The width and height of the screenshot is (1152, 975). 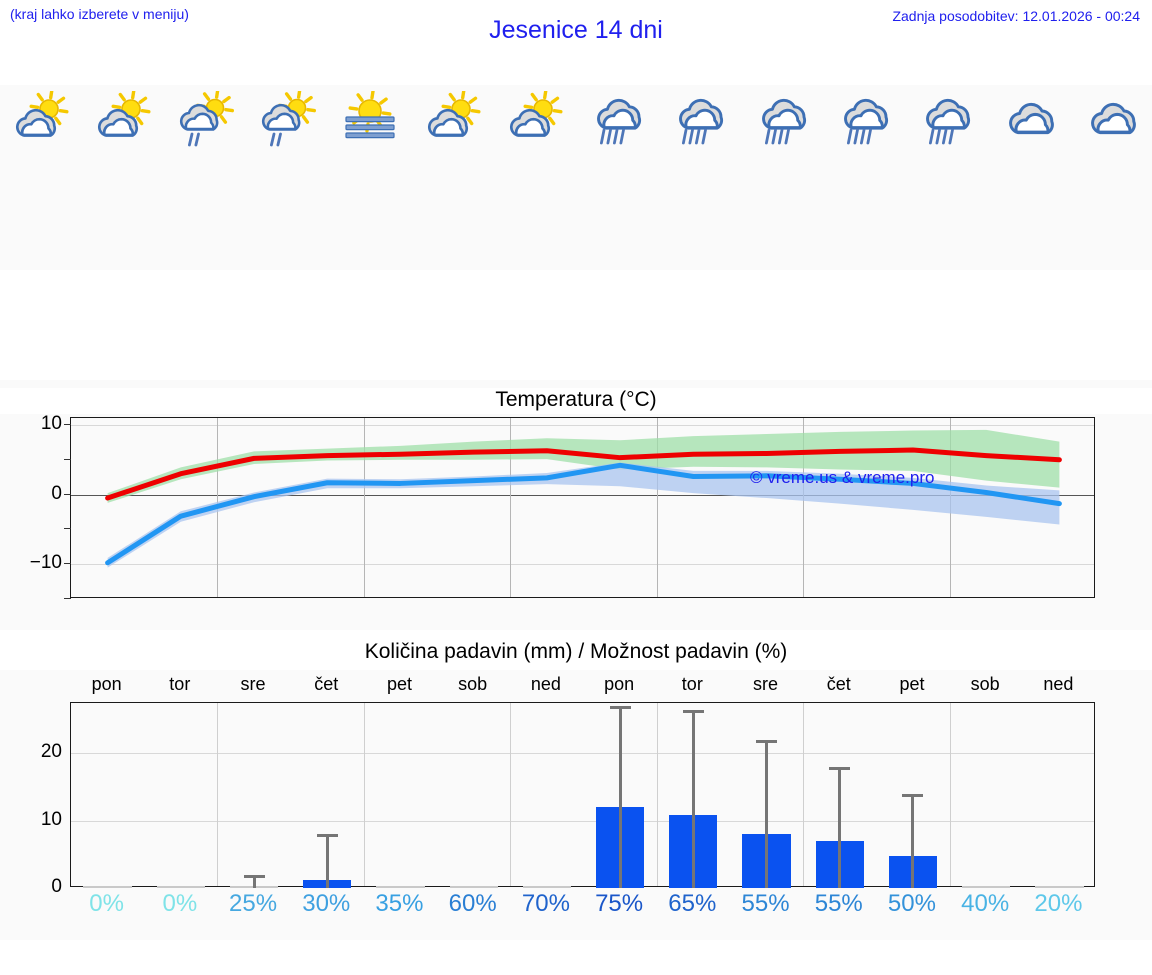 I want to click on precipitation-day-label: sob, so click(x=473, y=684).